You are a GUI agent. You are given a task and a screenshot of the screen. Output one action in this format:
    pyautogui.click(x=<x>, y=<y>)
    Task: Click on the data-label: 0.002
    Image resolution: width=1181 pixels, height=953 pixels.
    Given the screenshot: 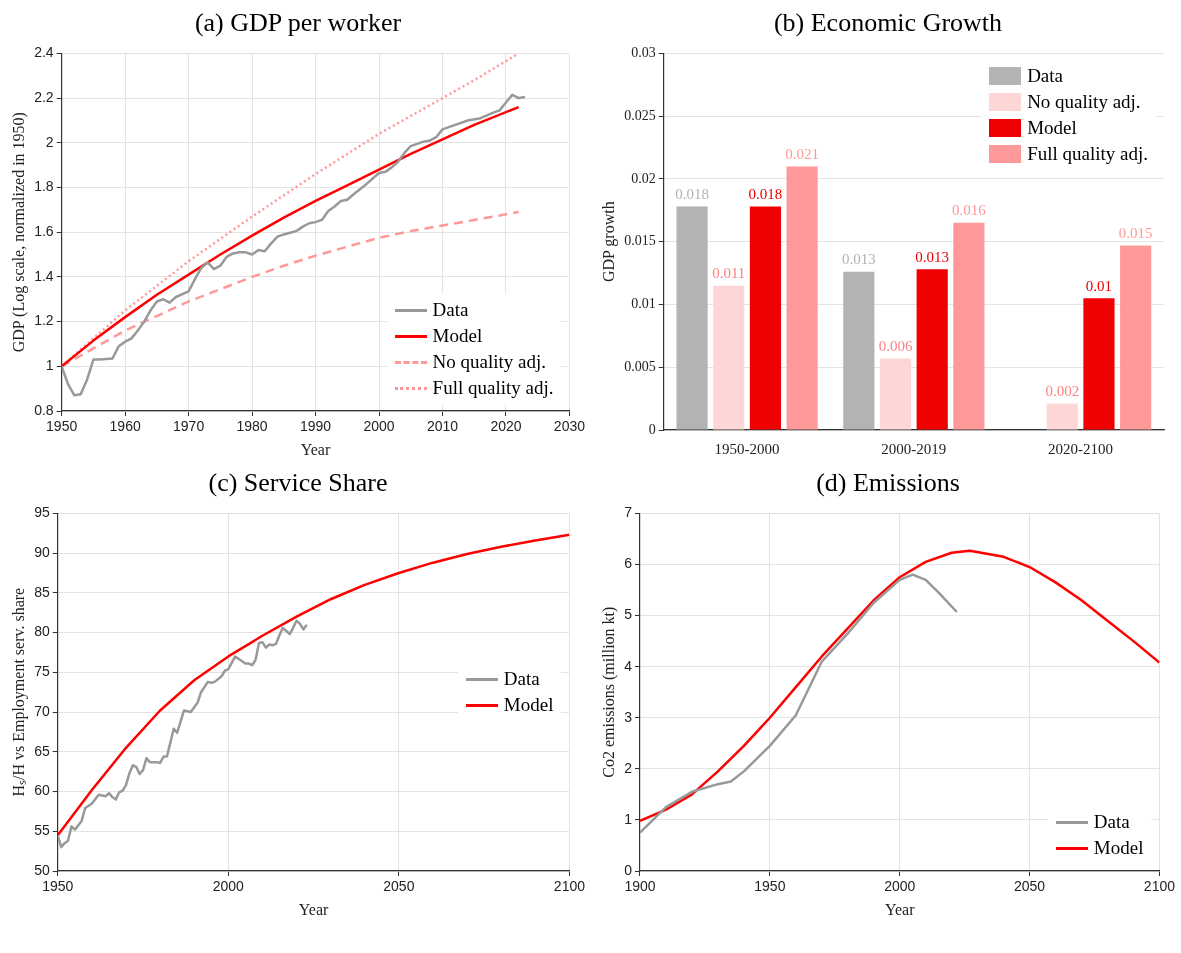 What is the action you would take?
    pyautogui.click(x=1062, y=391)
    